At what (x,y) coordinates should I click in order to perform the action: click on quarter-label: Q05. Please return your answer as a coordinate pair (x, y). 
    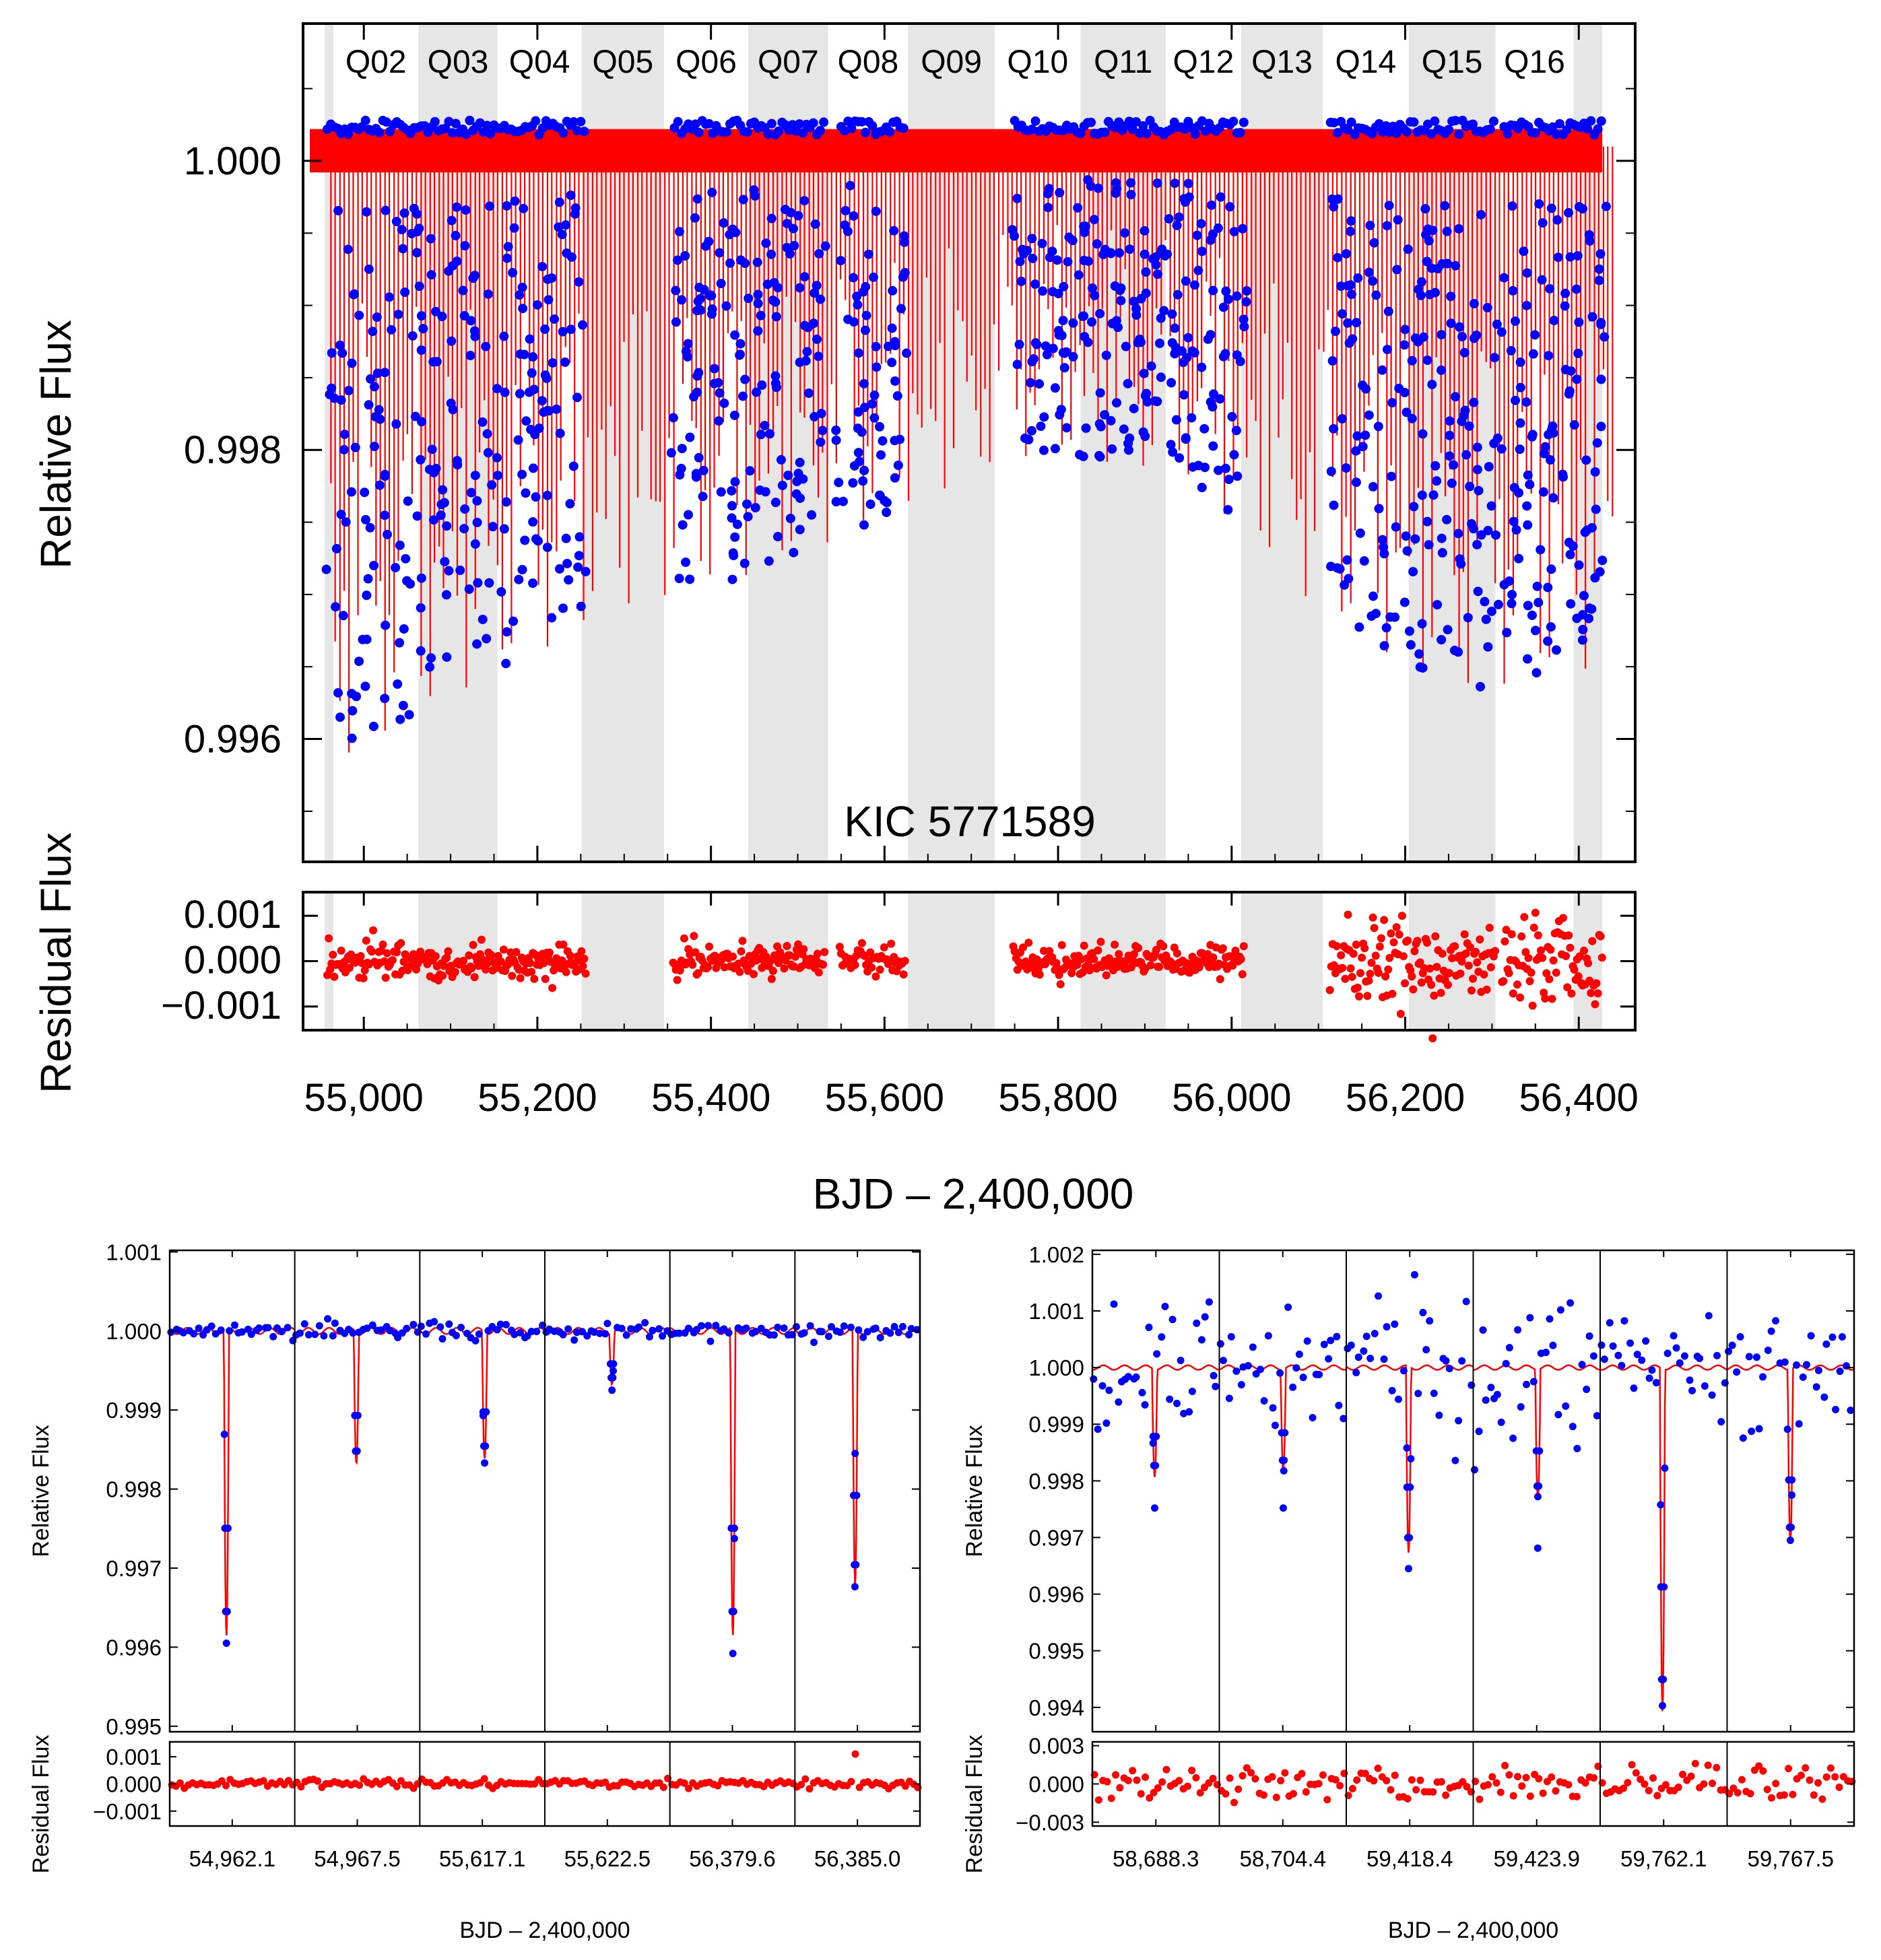
    Looking at the image, I should click on (622, 62).